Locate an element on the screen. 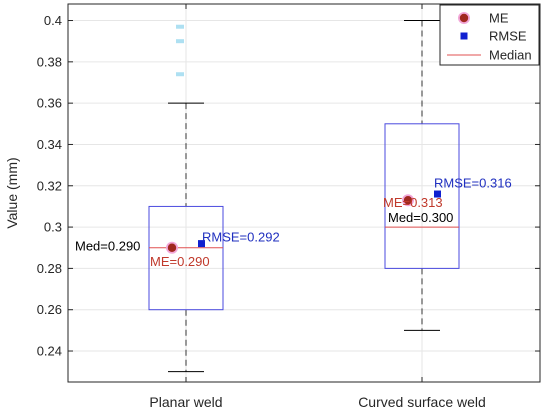 This screenshot has width=550, height=415. annotation-label: ME=0.313 is located at coordinates (413, 202).